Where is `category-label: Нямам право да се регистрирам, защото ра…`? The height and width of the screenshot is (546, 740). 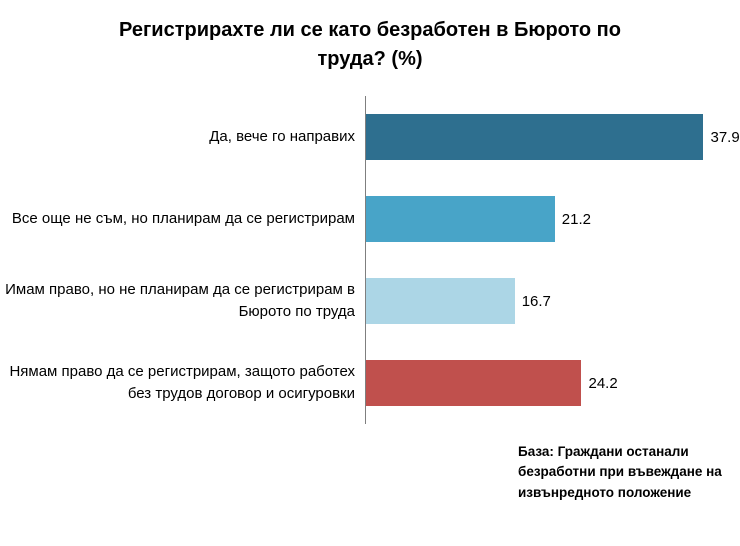
category-label: Нямам право да се регистрирам, защото ра… is located at coordinates (182, 382).